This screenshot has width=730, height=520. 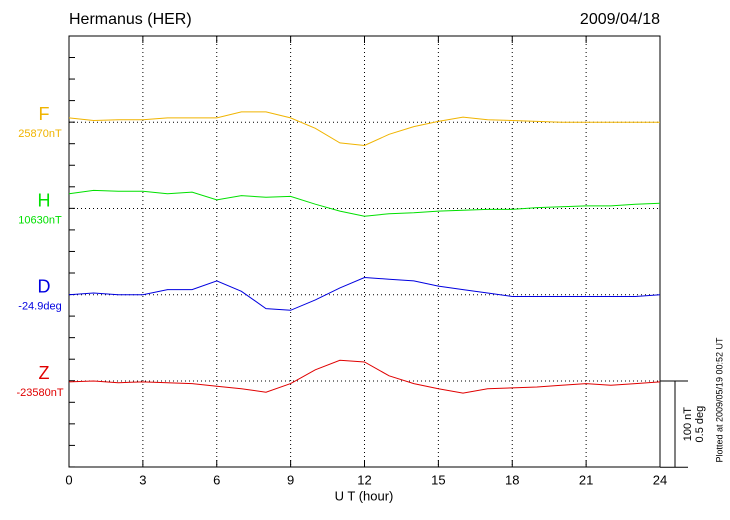 What do you see at coordinates (586, 479) in the screenshot?
I see `x-tick-label: 21` at bounding box center [586, 479].